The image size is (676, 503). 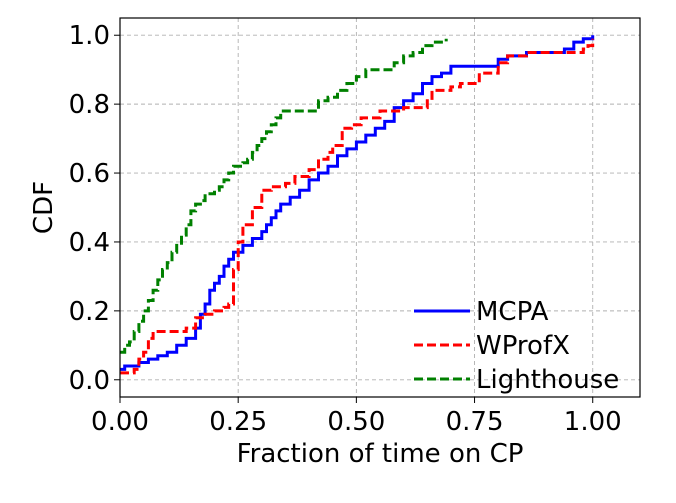 I want to click on legend-label-mcpa: MCPA, so click(x=512, y=312).